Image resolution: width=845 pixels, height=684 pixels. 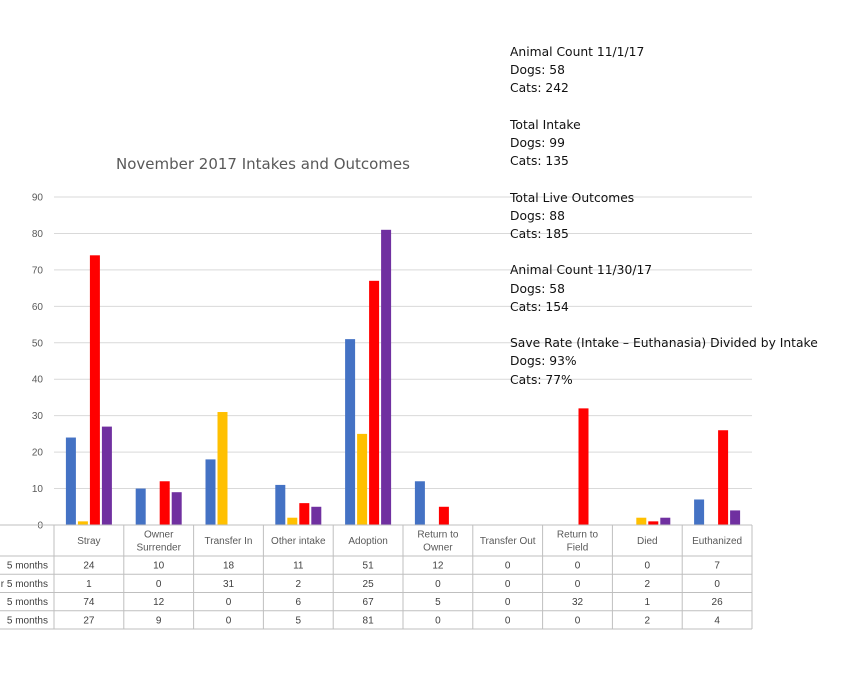 I want to click on table-cell: 6, so click(x=299, y=602).